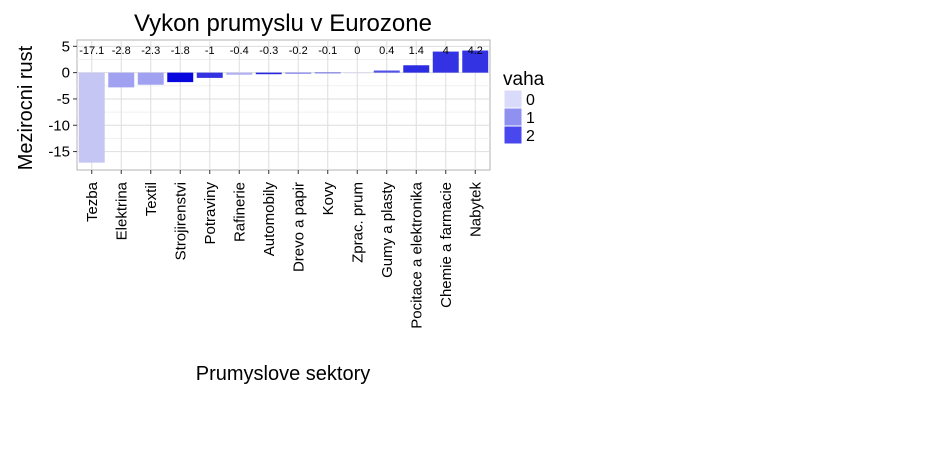  Describe the element at coordinates (210, 51) in the screenshot. I see `data-label: -1` at that location.